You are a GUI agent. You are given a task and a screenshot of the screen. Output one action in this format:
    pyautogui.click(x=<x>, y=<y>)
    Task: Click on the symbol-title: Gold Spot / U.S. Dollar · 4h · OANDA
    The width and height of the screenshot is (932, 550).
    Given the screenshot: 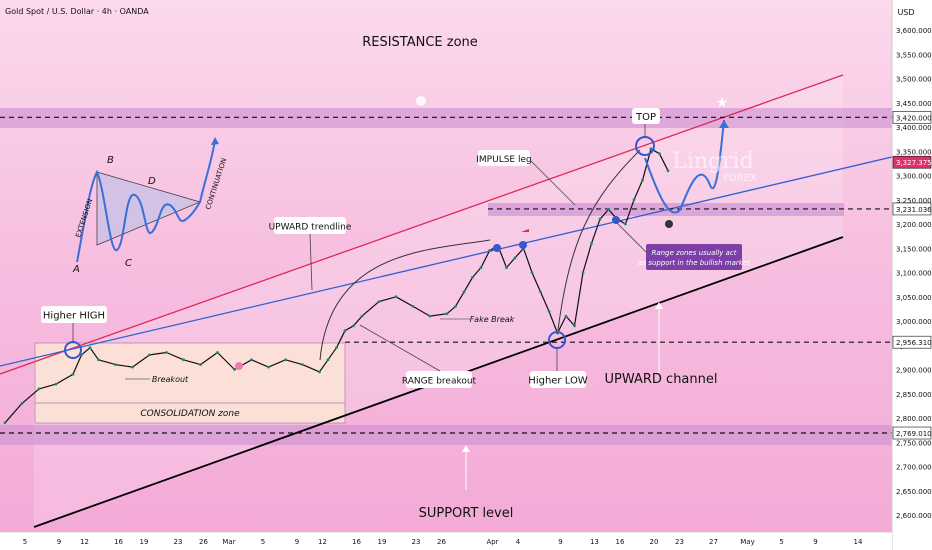 What is the action you would take?
    pyautogui.click(x=77, y=11)
    